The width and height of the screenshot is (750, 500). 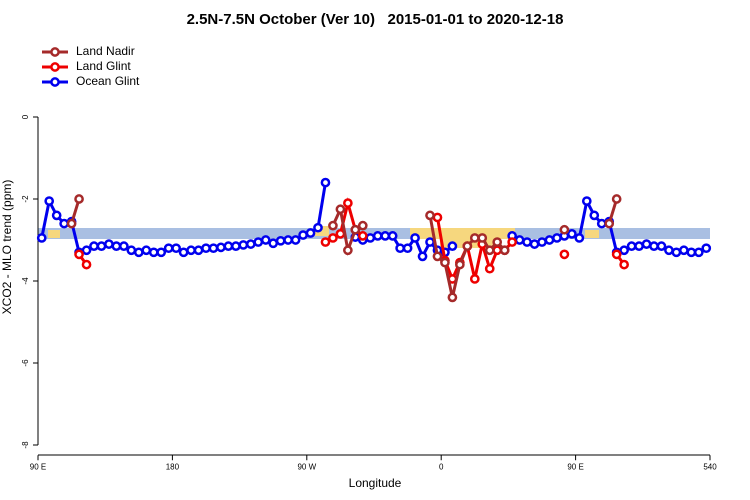 I want to click on x-tick-label: 180, so click(x=173, y=466).